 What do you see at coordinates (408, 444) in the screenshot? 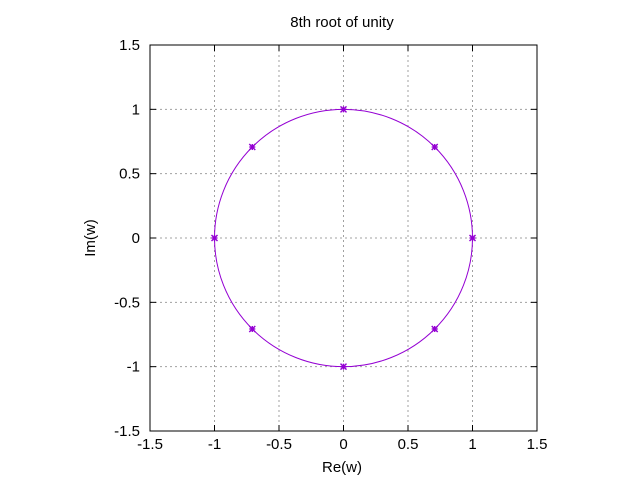
I see `x-tick-label: 0.5` at bounding box center [408, 444].